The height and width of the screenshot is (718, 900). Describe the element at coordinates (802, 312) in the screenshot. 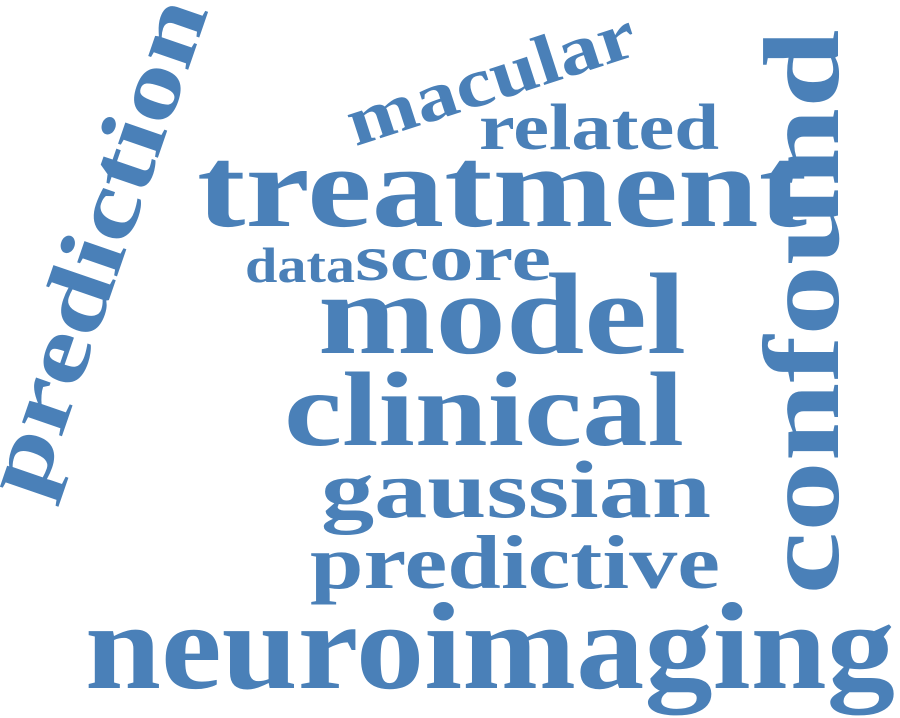

I see `word-confound: confound` at that location.